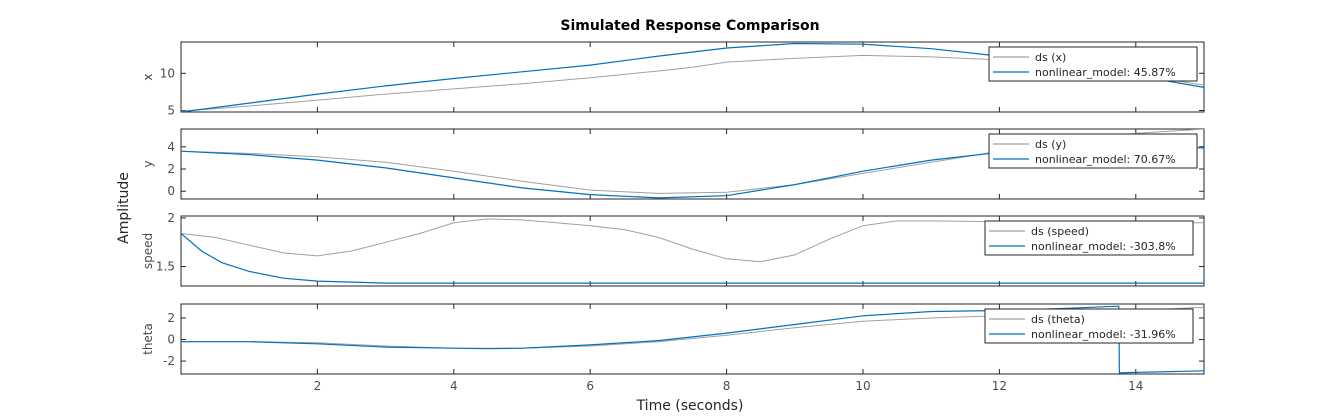 This screenshot has width=1331, height=420. I want to click on legend-speed: ds (speed) nonlinear_model: -303.8%, so click(1089, 238).